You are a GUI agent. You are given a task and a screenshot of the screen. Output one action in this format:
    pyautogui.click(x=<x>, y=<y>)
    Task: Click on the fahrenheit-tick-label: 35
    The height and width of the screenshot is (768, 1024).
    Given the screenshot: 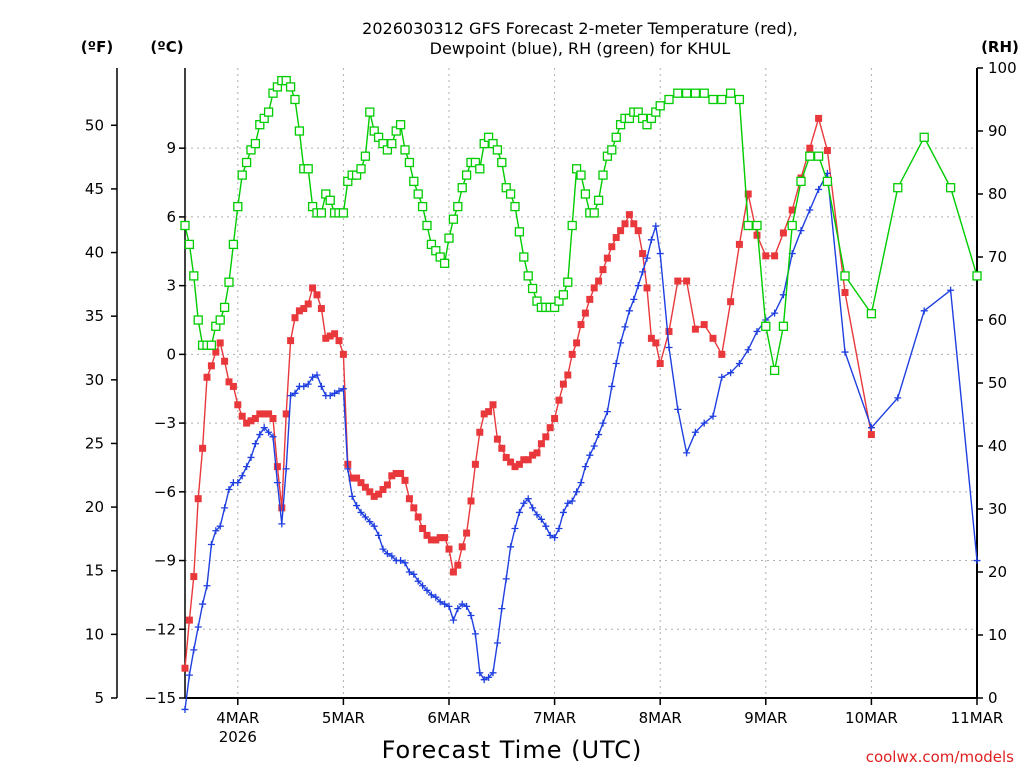 What is the action you would take?
    pyautogui.click(x=94, y=316)
    